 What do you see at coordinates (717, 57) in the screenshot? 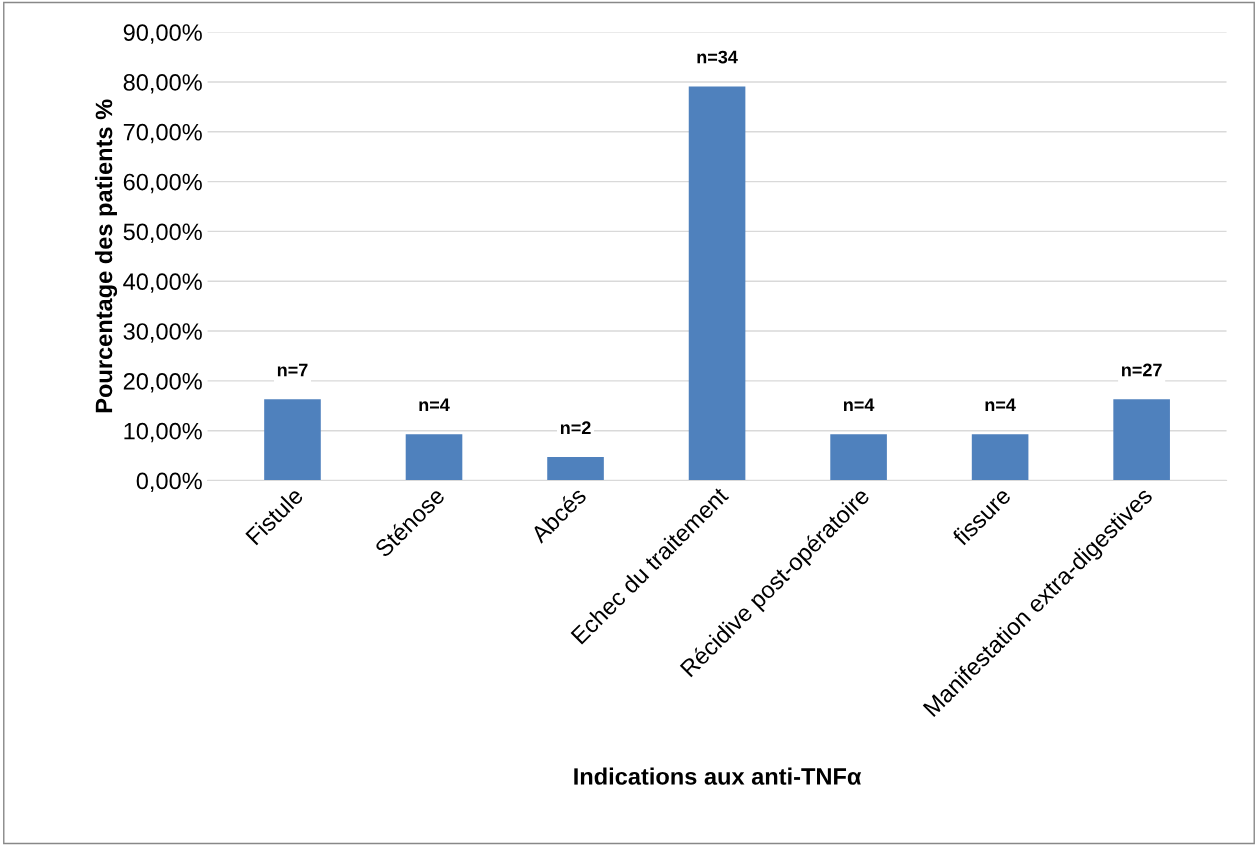
I see `annotation: n=34` at bounding box center [717, 57].